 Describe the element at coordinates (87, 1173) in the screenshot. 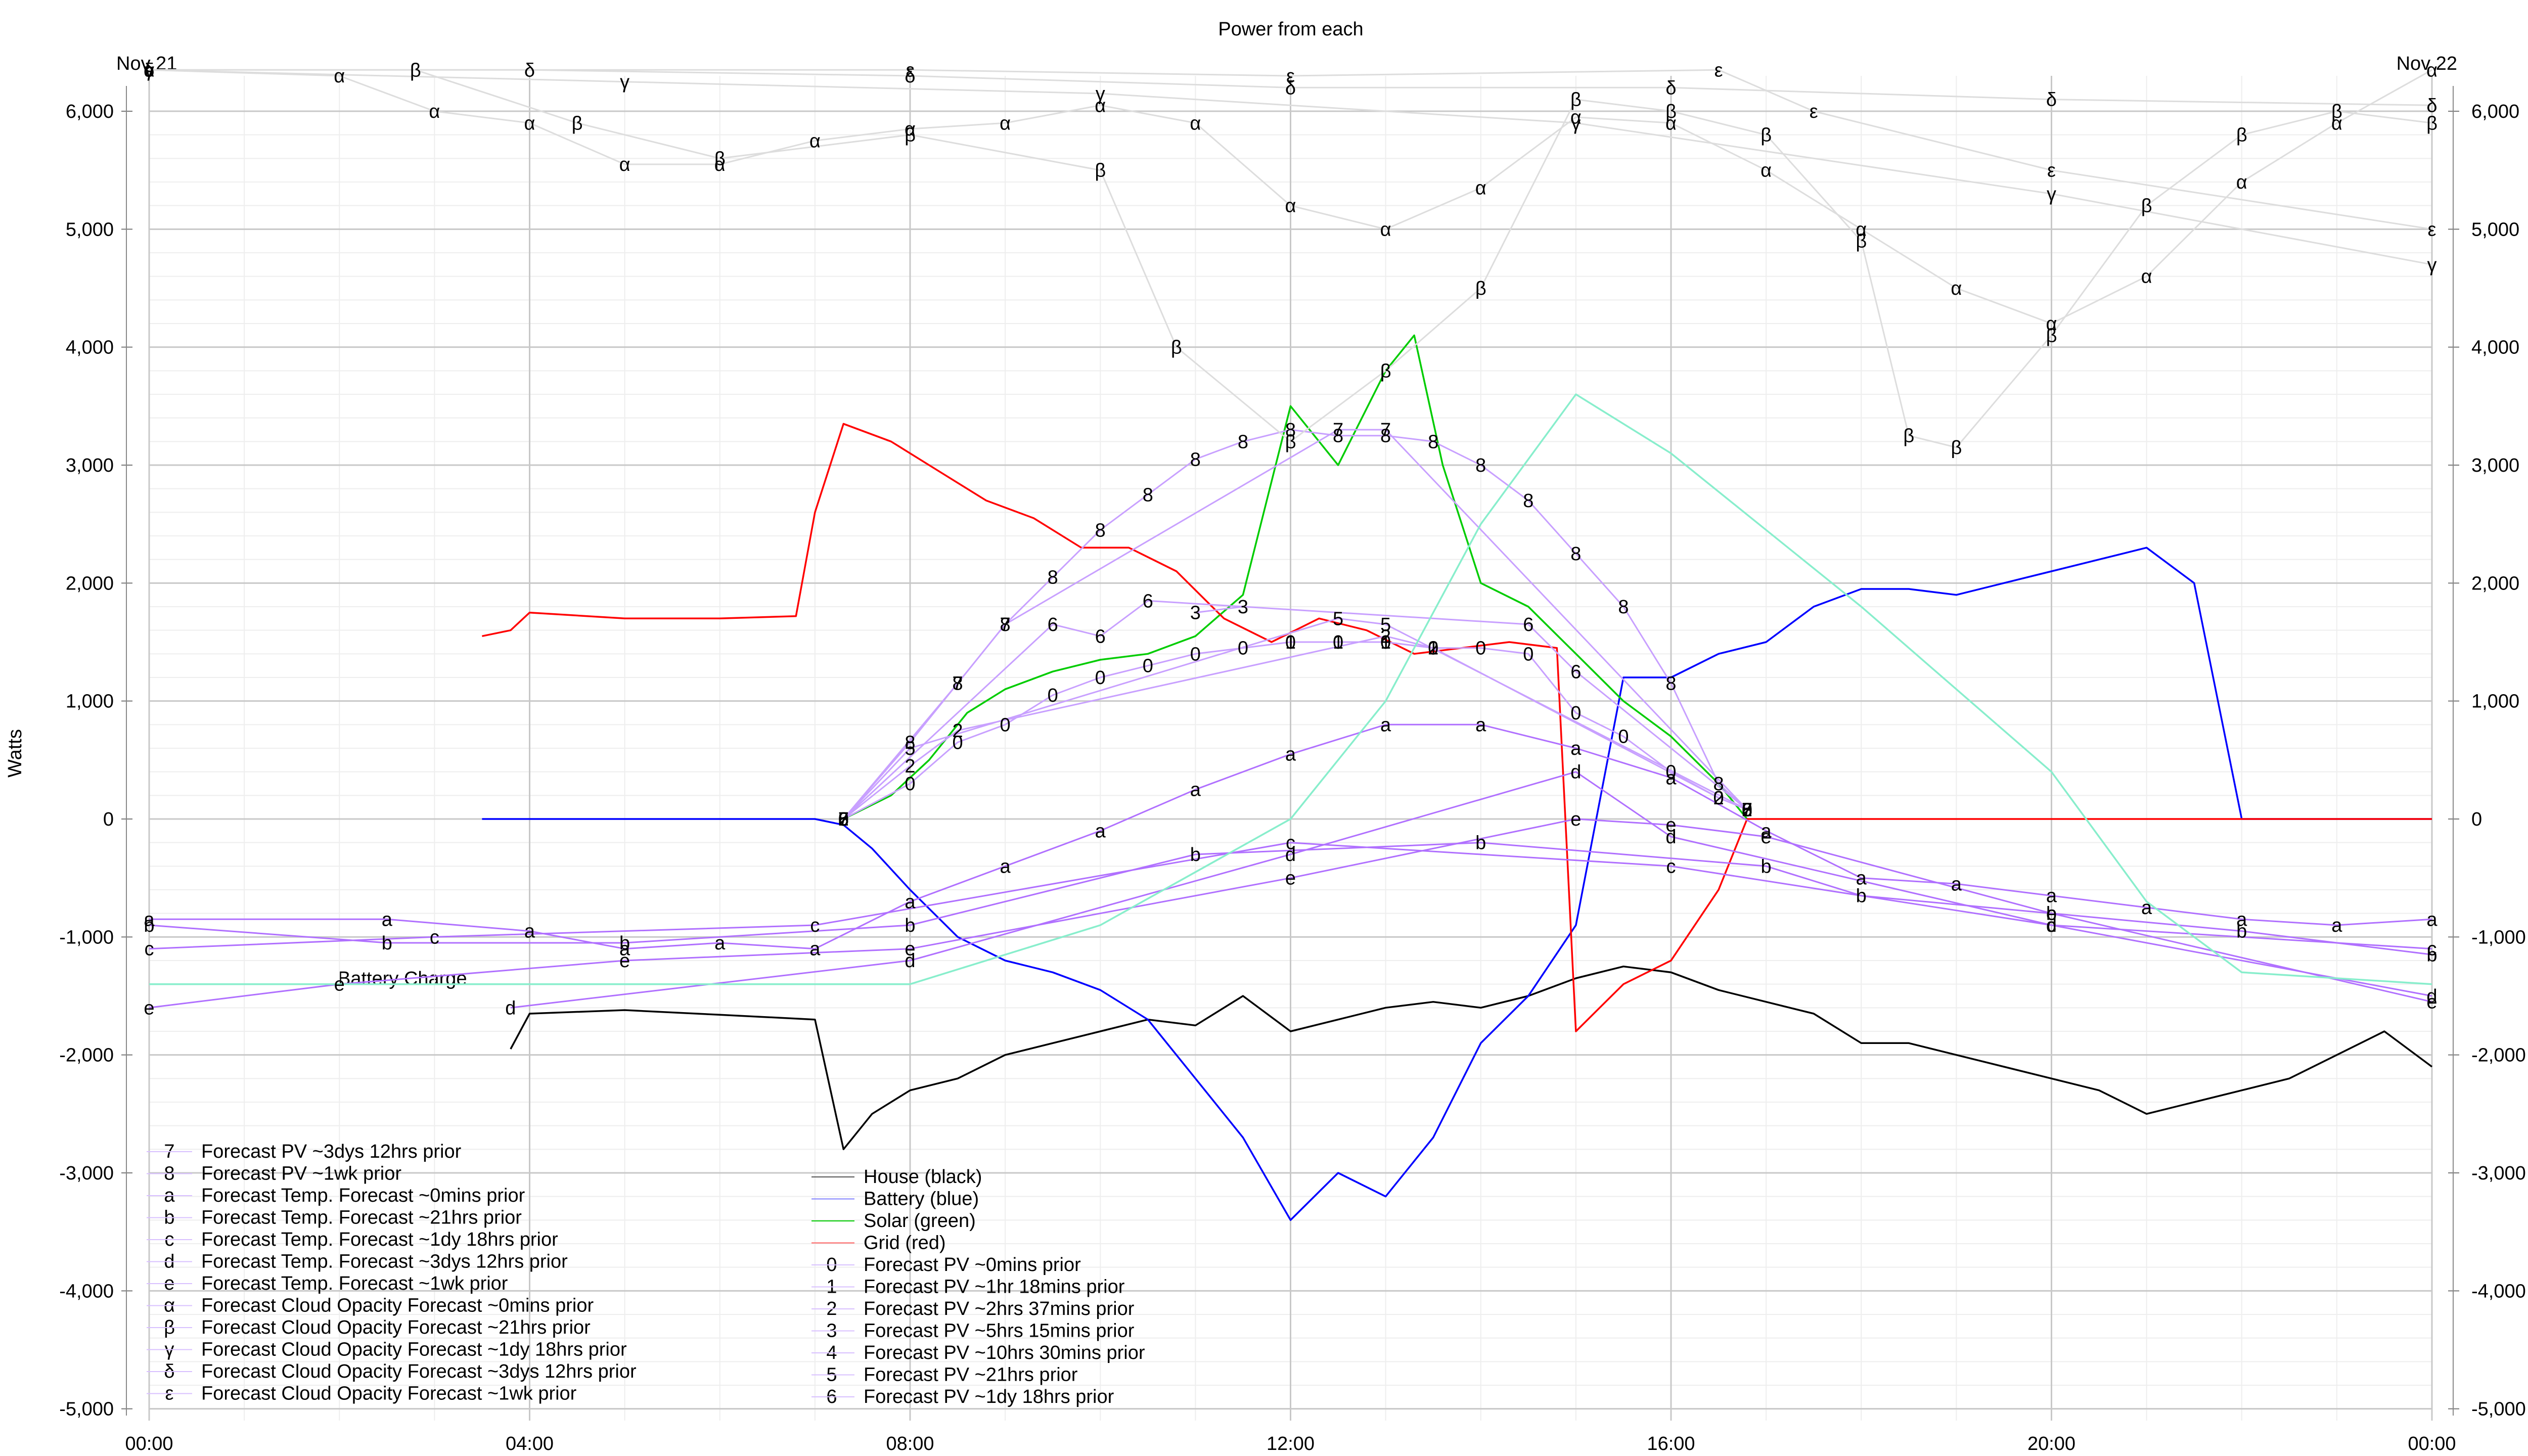

I see `y-tick-label-left: -3,000` at that location.